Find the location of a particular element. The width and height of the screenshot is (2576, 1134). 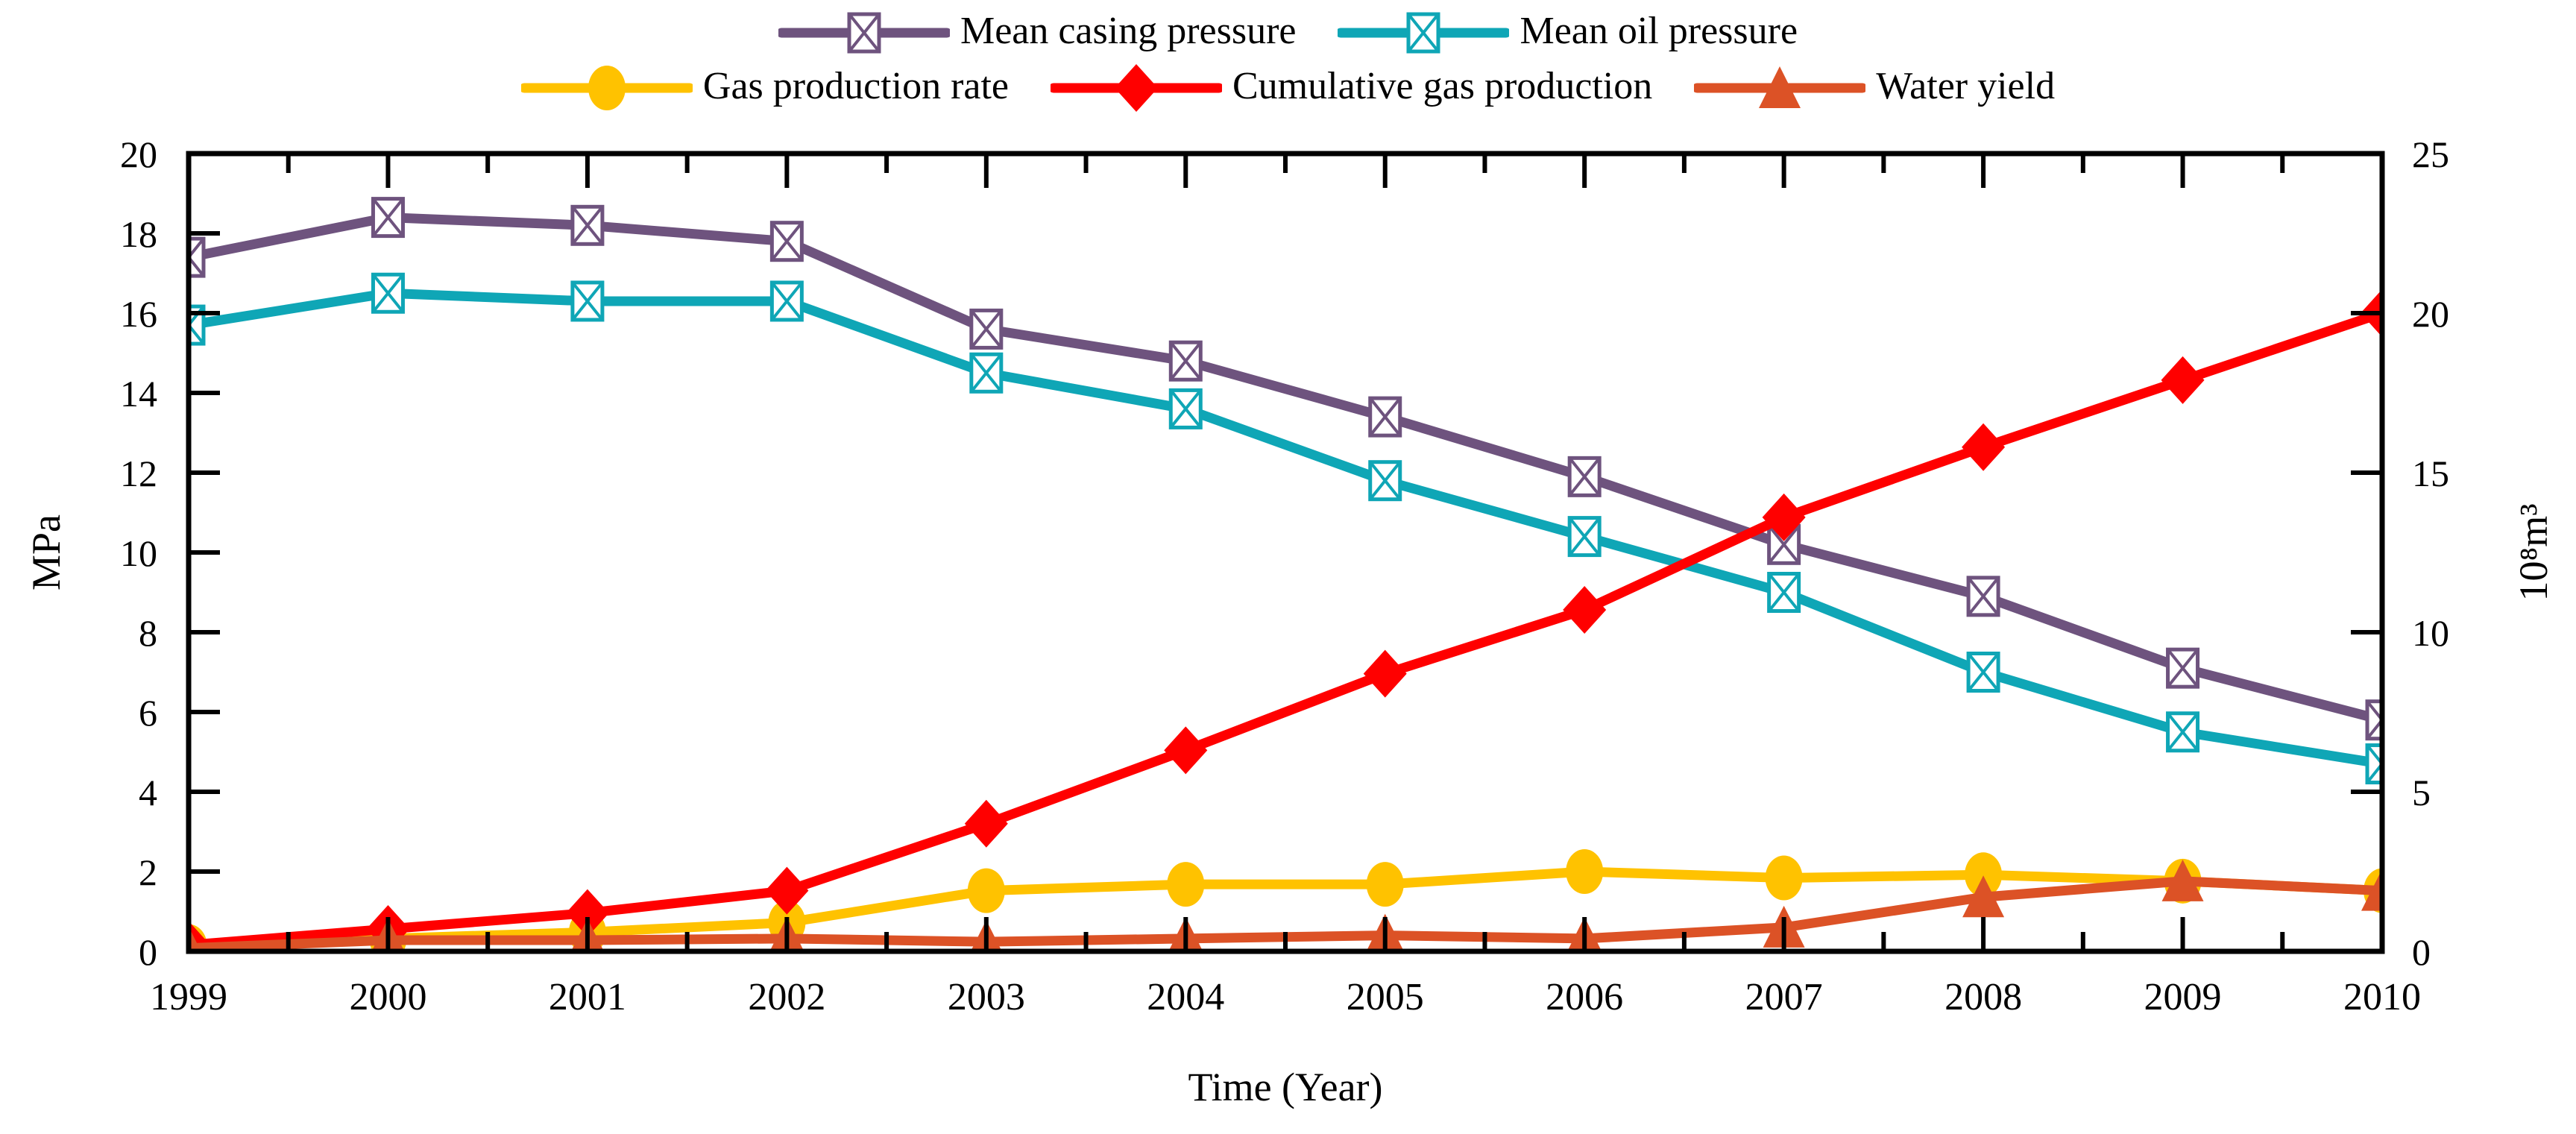

legend-item-cumulative-gas-production: Cumulative gas production is located at coordinates (1351, 86).